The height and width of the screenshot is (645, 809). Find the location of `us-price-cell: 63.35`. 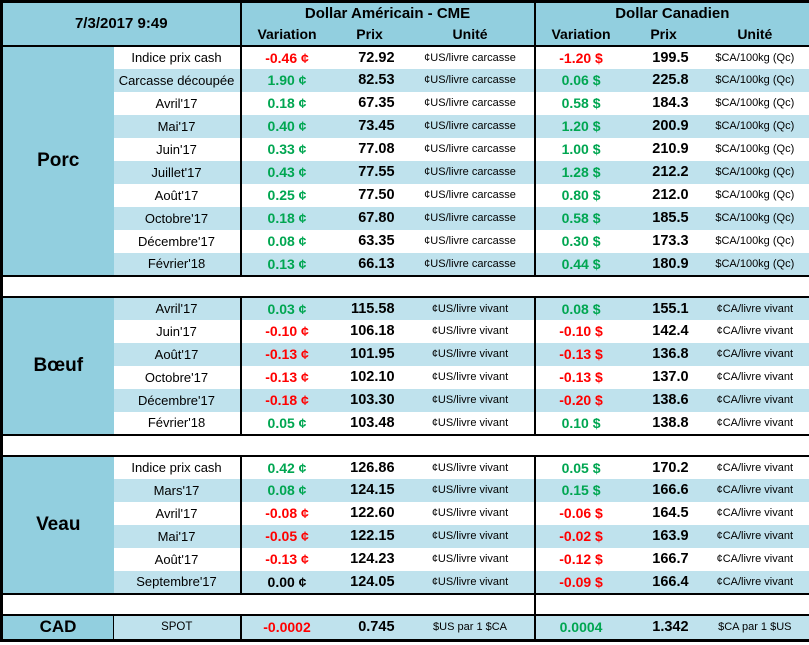

us-price-cell: 63.35 is located at coordinates (369, 241).